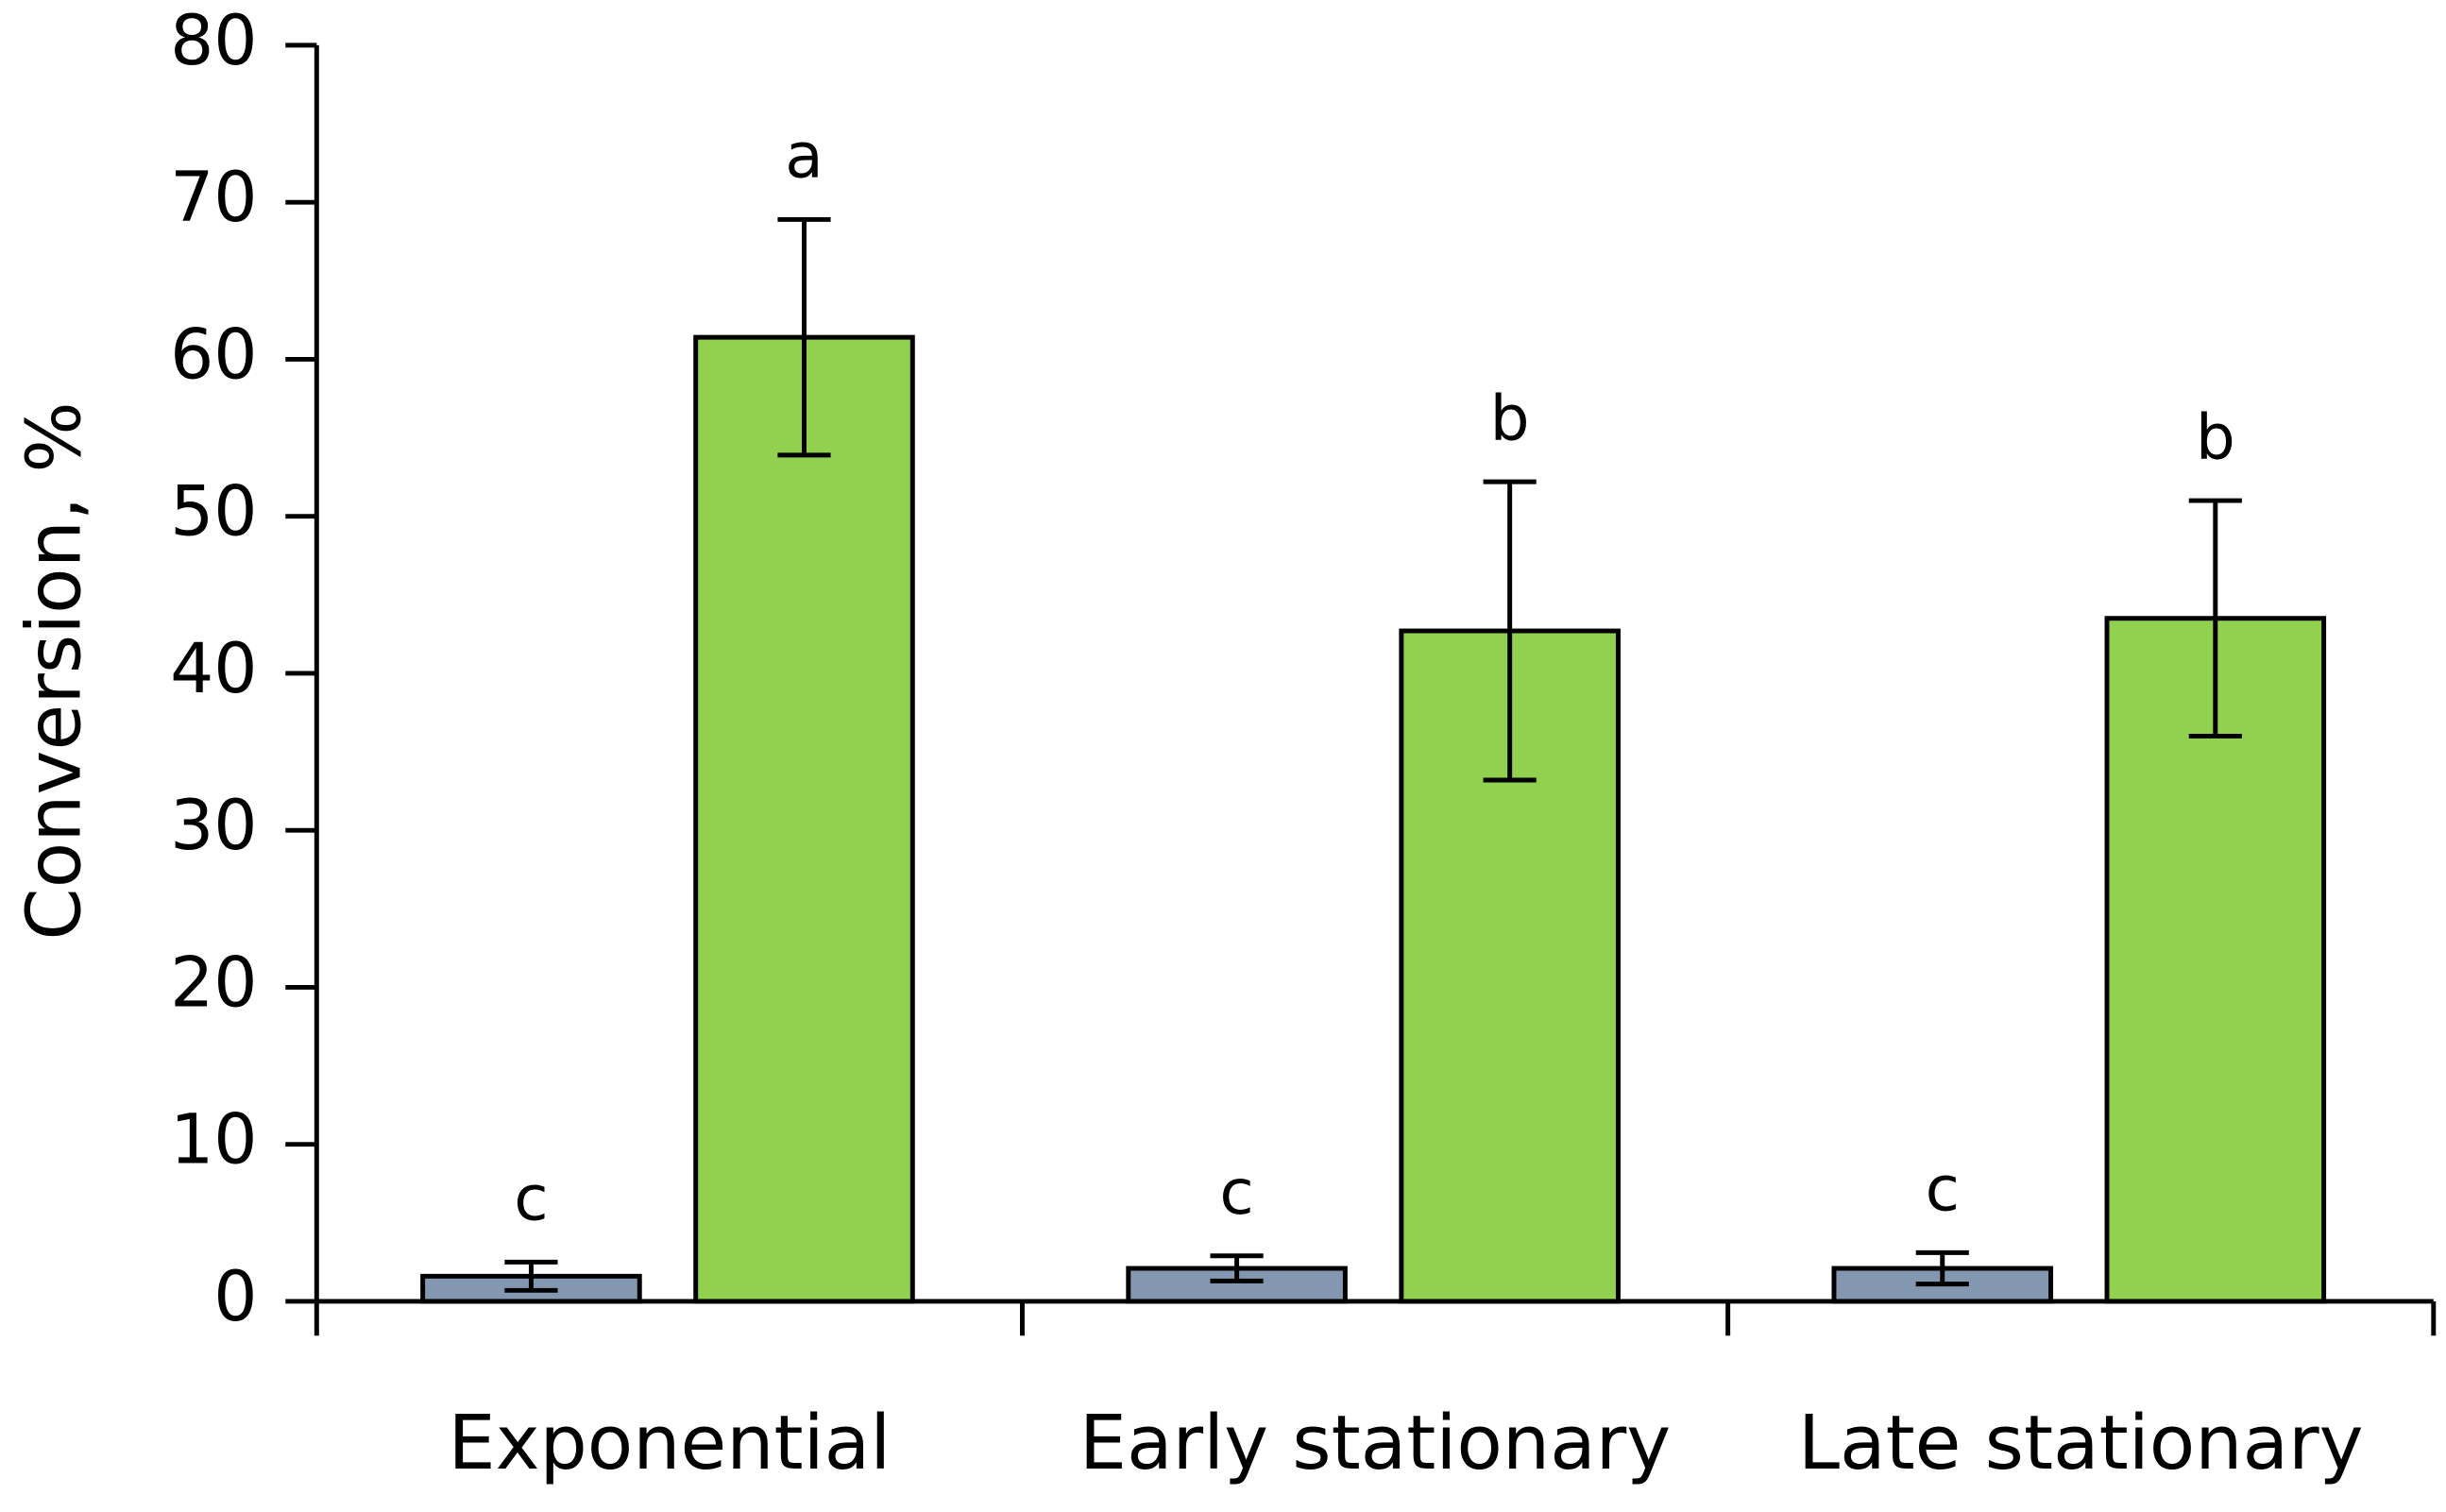  What do you see at coordinates (804, 819) in the screenshot?
I see `bar` at bounding box center [804, 819].